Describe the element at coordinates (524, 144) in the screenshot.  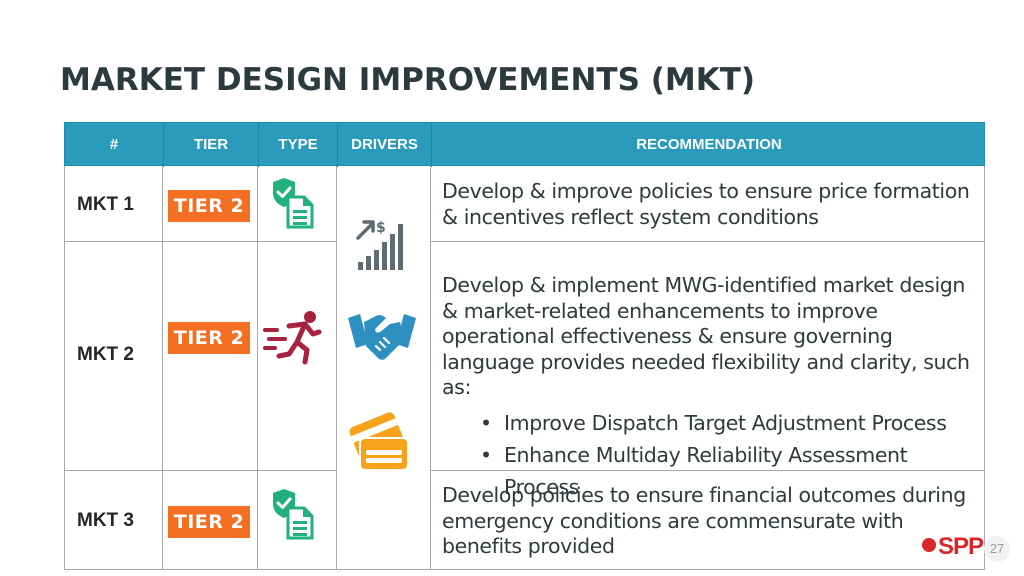
I see `table-header: # TIER TYPE DRIVERS RECOMMENDATION` at that location.